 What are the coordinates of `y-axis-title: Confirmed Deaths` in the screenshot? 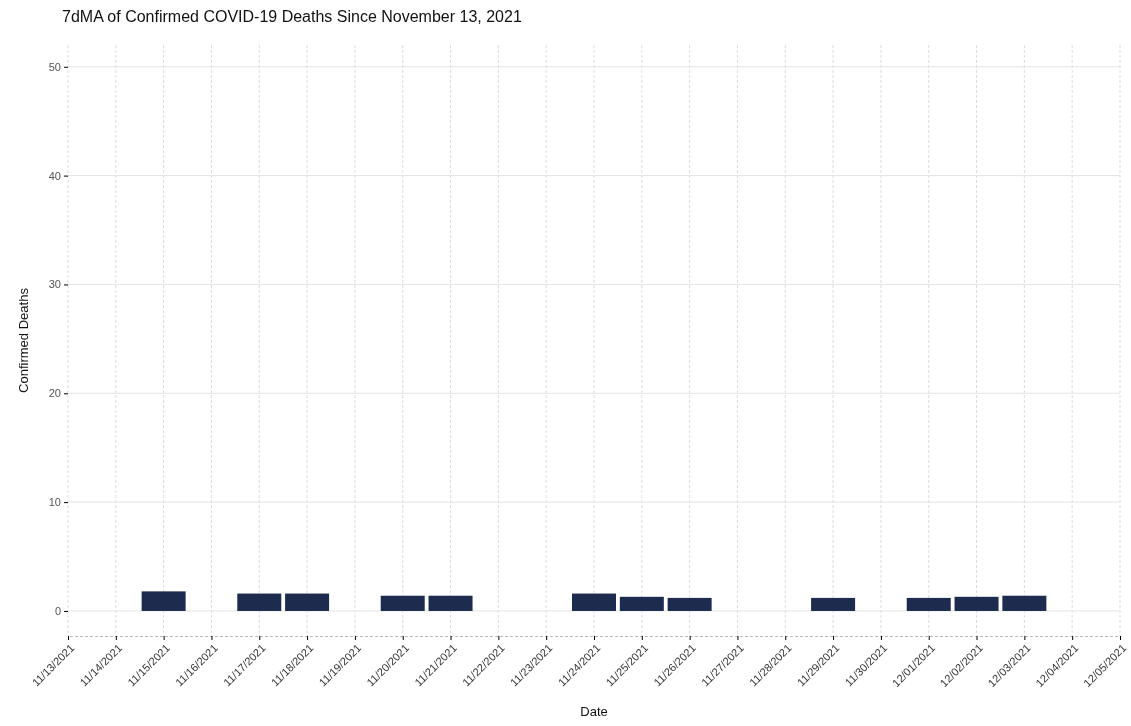 It's located at (23, 340).